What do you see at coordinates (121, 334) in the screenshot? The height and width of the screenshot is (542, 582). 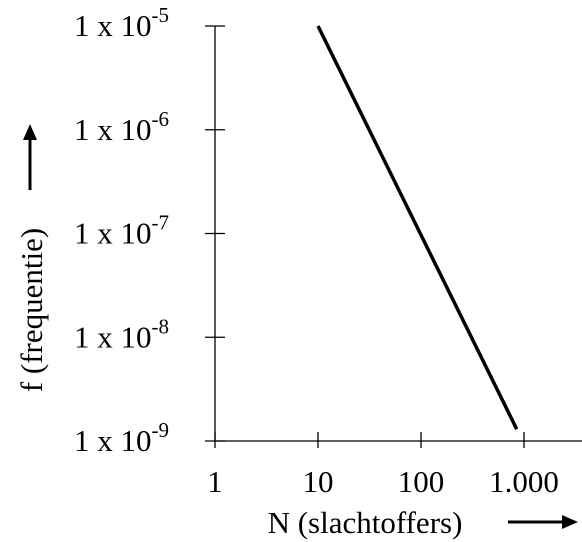 I see `y-tick-label: 1 x 10⁻⁸` at bounding box center [121, 334].